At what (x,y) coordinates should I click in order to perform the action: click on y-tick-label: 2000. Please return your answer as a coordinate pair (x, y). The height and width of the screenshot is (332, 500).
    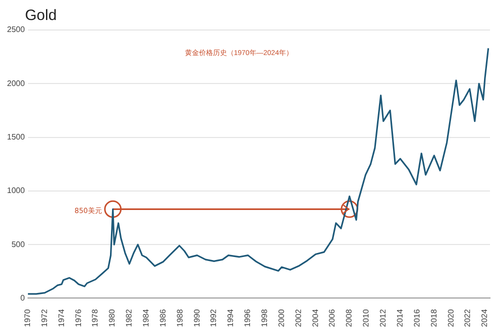
    Looking at the image, I should click on (16, 83).